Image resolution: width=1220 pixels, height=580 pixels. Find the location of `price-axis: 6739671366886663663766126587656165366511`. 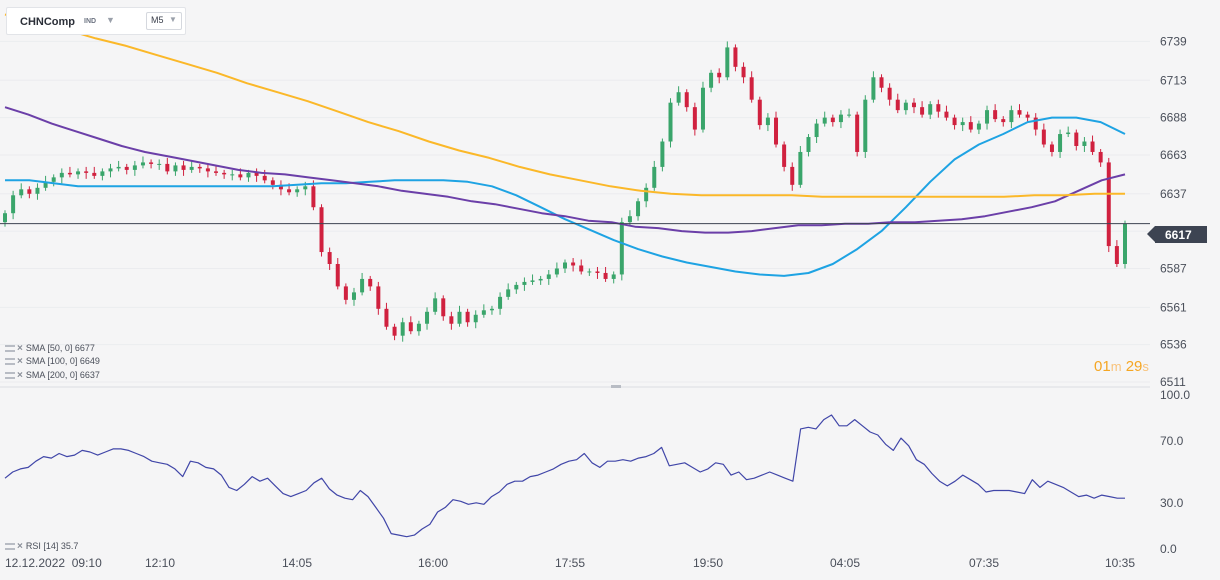

price-axis: 6739671366886663663766126587656165366511 is located at coordinates (1173, 211).